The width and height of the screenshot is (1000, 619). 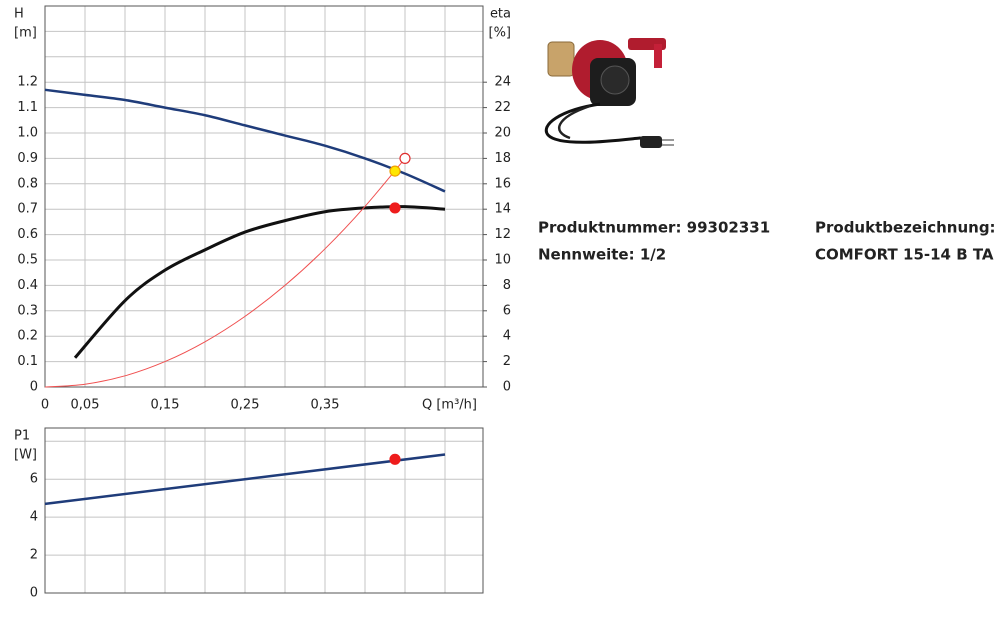 I want to click on y2-tick-label: 20, so click(x=502, y=133).